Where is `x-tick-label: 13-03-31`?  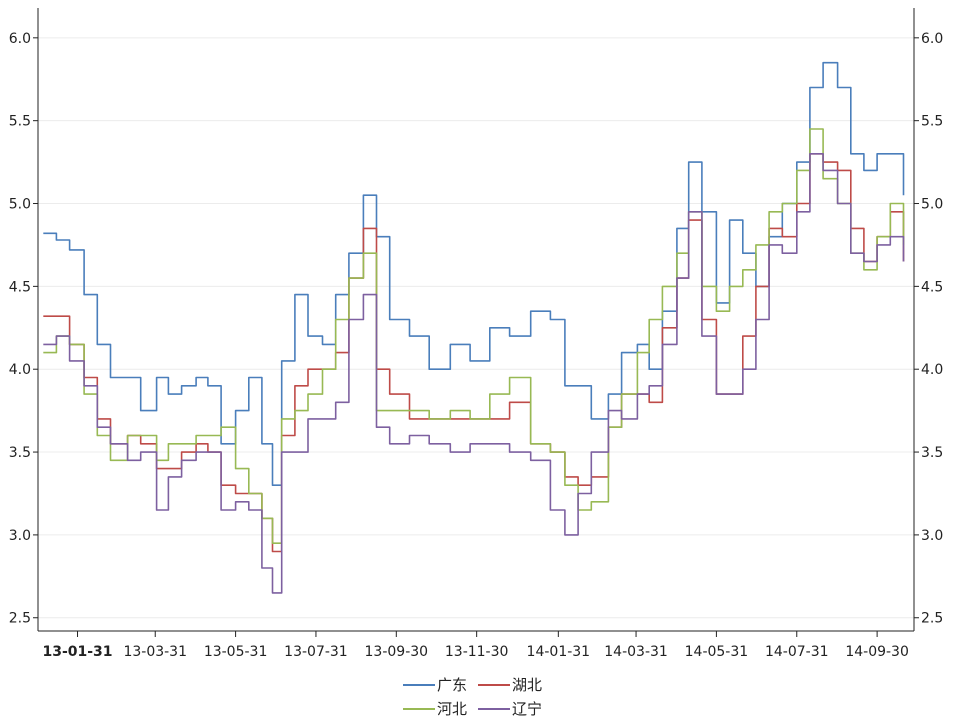 x-tick-label: 13-03-31 is located at coordinates (155, 652).